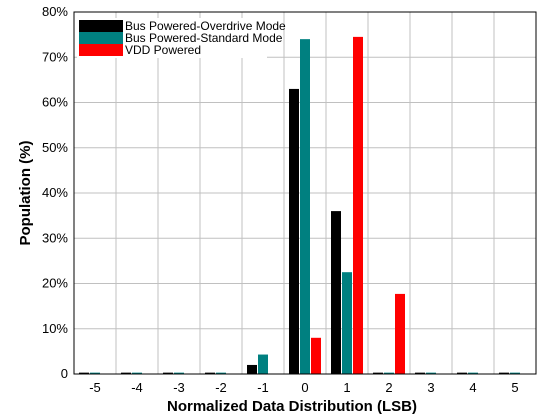 The height and width of the screenshot is (419, 539). What do you see at coordinates (252, 369) in the screenshot?
I see `bar-bus-powered-overdrive-mode--1` at bounding box center [252, 369].